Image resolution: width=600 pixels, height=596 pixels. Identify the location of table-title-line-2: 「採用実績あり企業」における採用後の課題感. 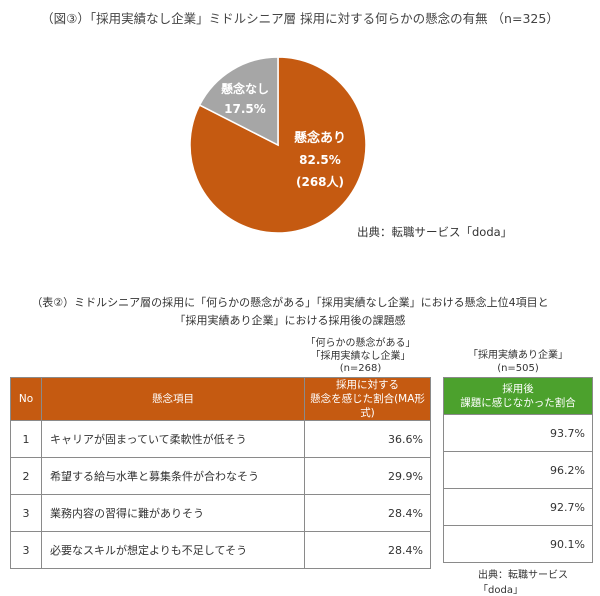
(290, 320).